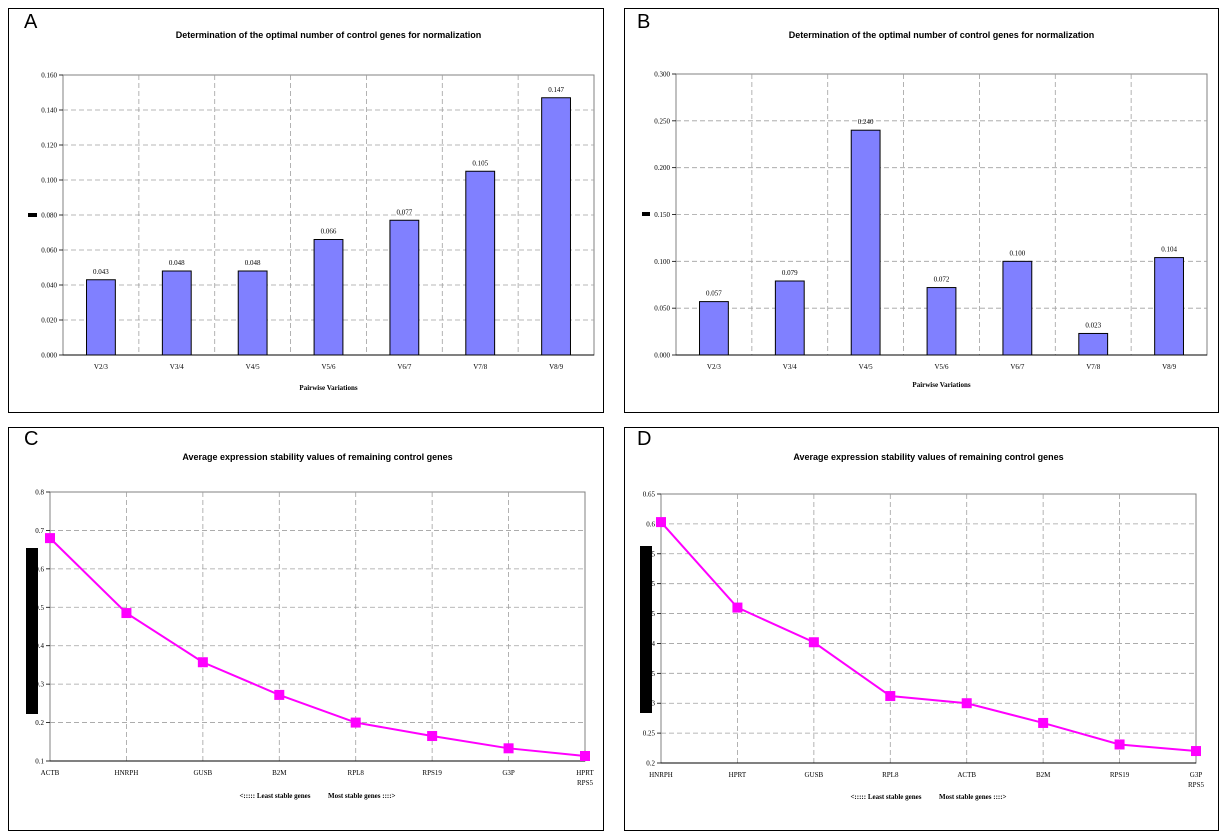  Describe the element at coordinates (1093, 325) in the screenshot. I see `bar-value-label: 0.023` at that location.